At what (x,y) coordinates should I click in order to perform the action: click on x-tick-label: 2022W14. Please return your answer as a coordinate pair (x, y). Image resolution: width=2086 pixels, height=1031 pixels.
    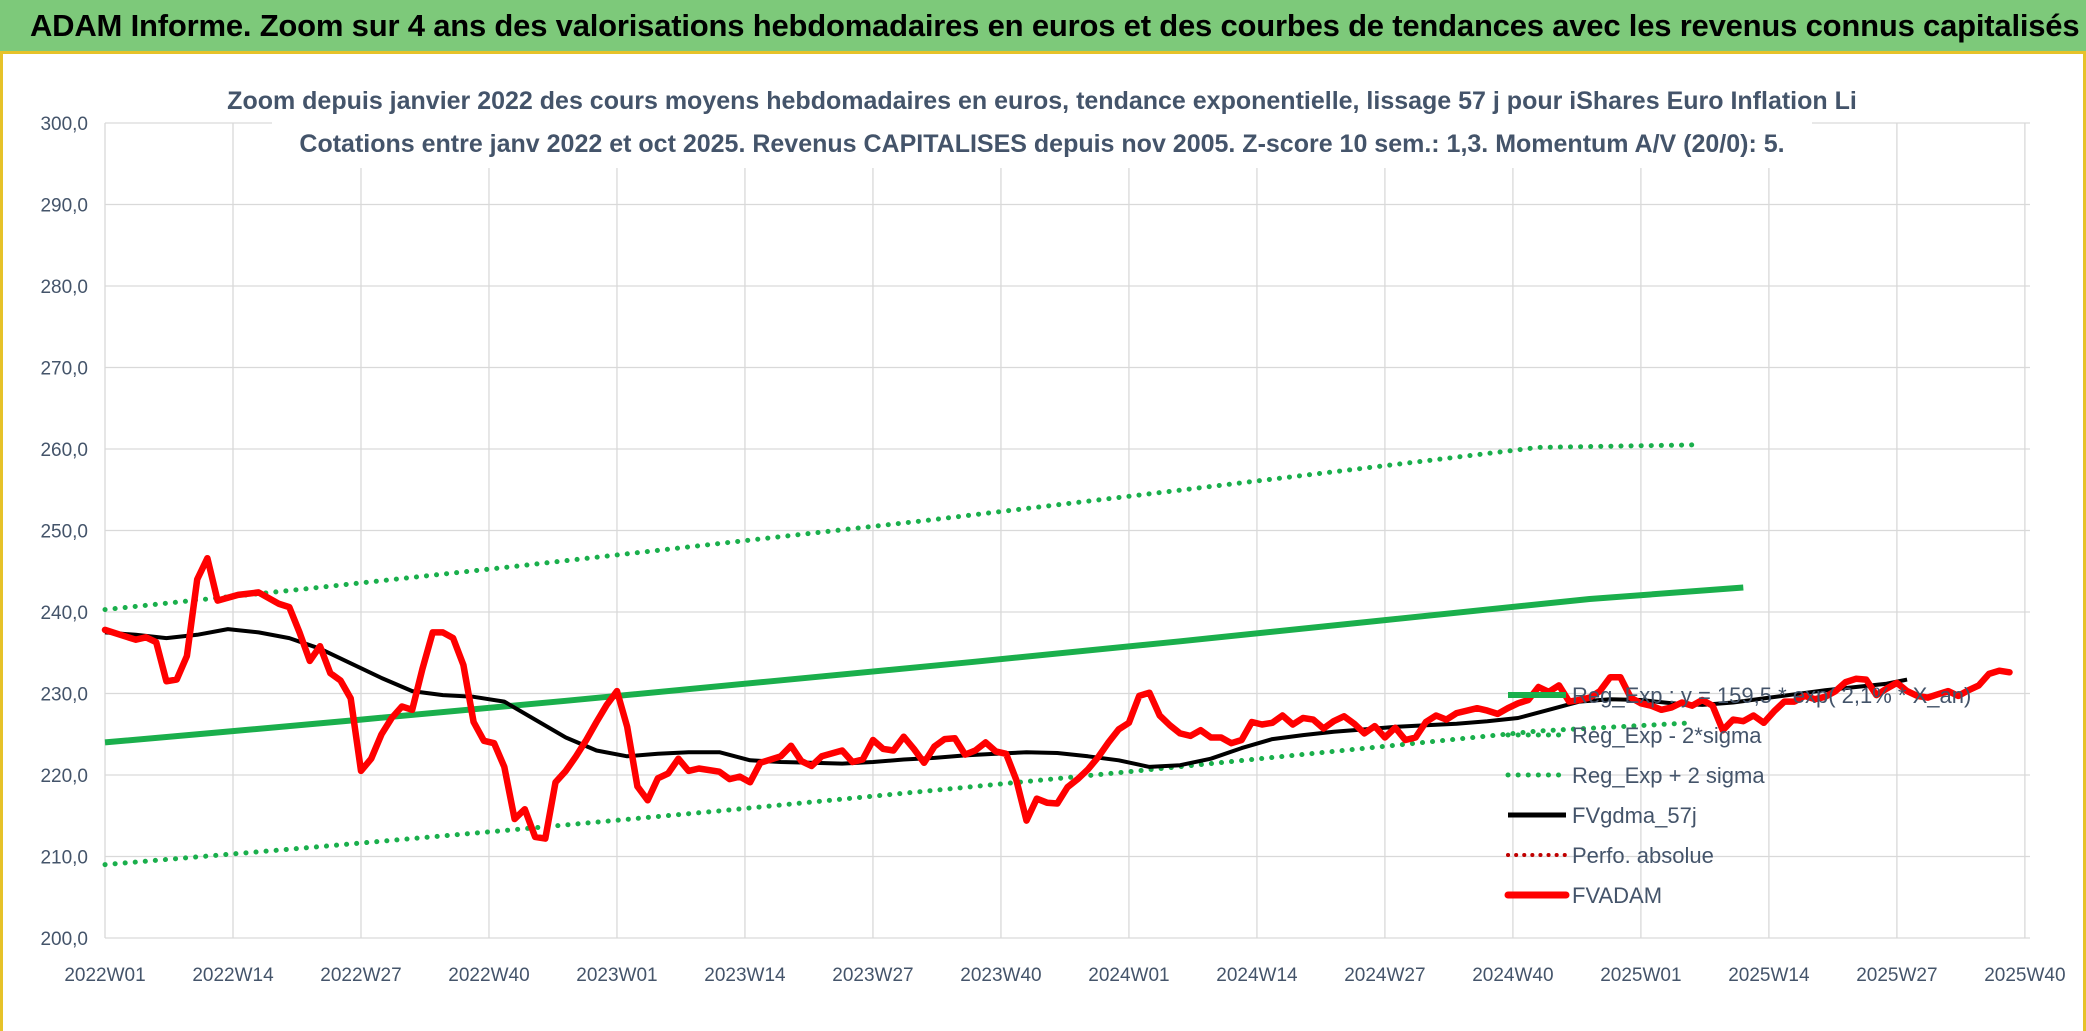
    Looking at the image, I should click on (233, 975).